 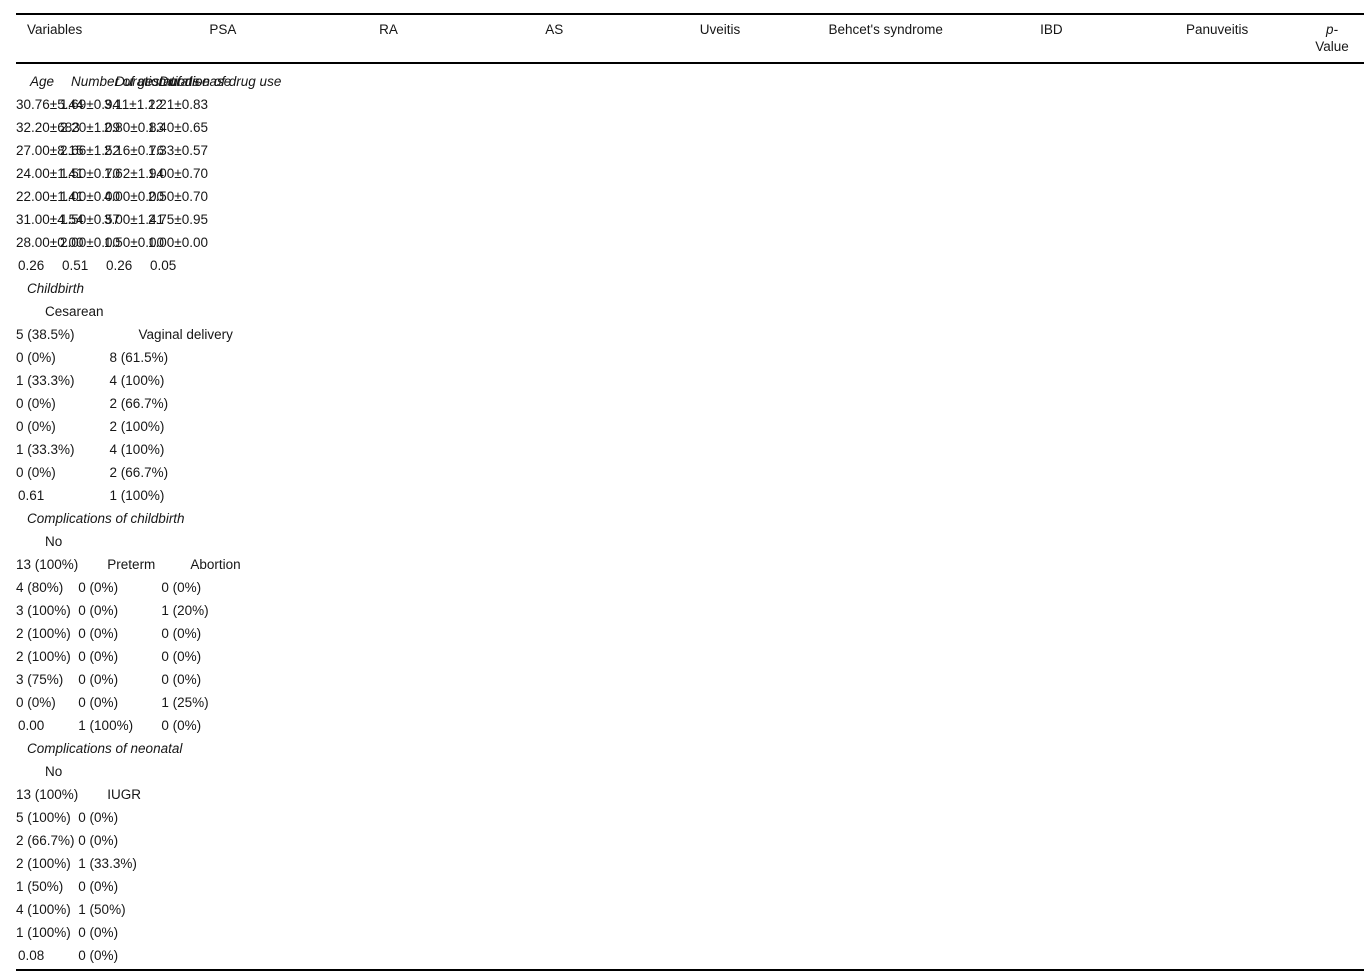 I want to click on data-cell: 1.50 ±0.57, so click(x=90, y=219).